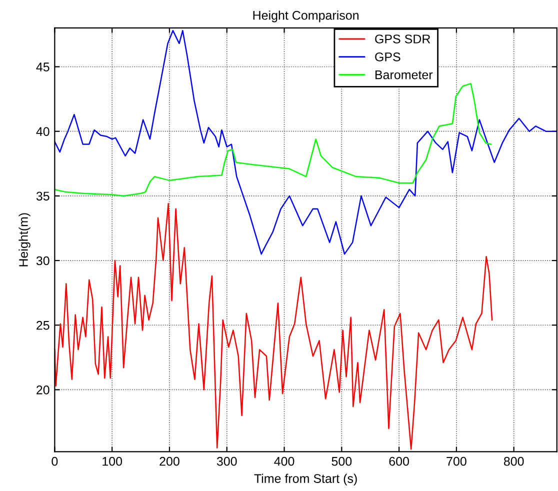 This screenshot has width=558, height=491. Describe the element at coordinates (24, 239) in the screenshot. I see `y-axis-title: Height(m)` at that location.